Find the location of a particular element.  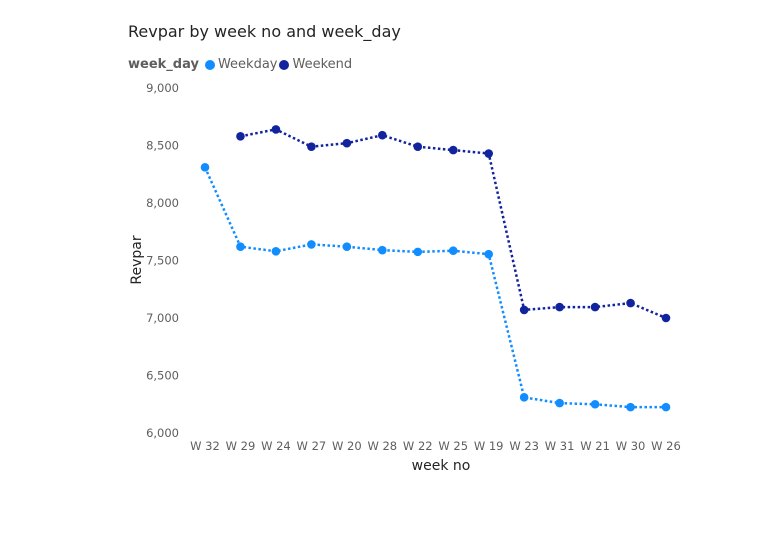

legend-item-weekday: Weekday is located at coordinates (241, 64).